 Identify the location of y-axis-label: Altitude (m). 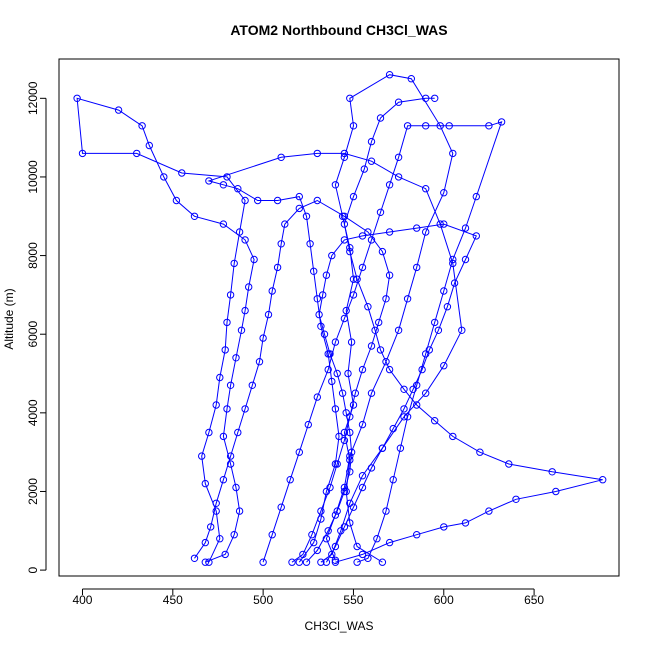
(9, 318).